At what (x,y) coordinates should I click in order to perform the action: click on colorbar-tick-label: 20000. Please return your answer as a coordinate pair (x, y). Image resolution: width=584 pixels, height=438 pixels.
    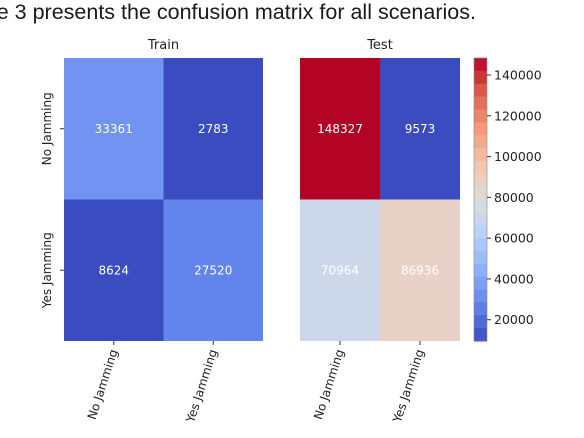
    Looking at the image, I should click on (514, 319).